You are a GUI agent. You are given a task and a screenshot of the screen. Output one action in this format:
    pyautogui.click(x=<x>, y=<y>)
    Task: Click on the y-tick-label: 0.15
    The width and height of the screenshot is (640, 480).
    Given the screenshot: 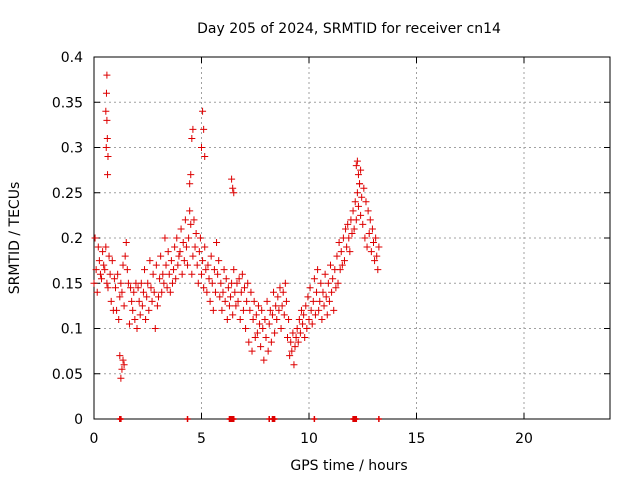 What is the action you would take?
    pyautogui.click(x=67, y=284)
    